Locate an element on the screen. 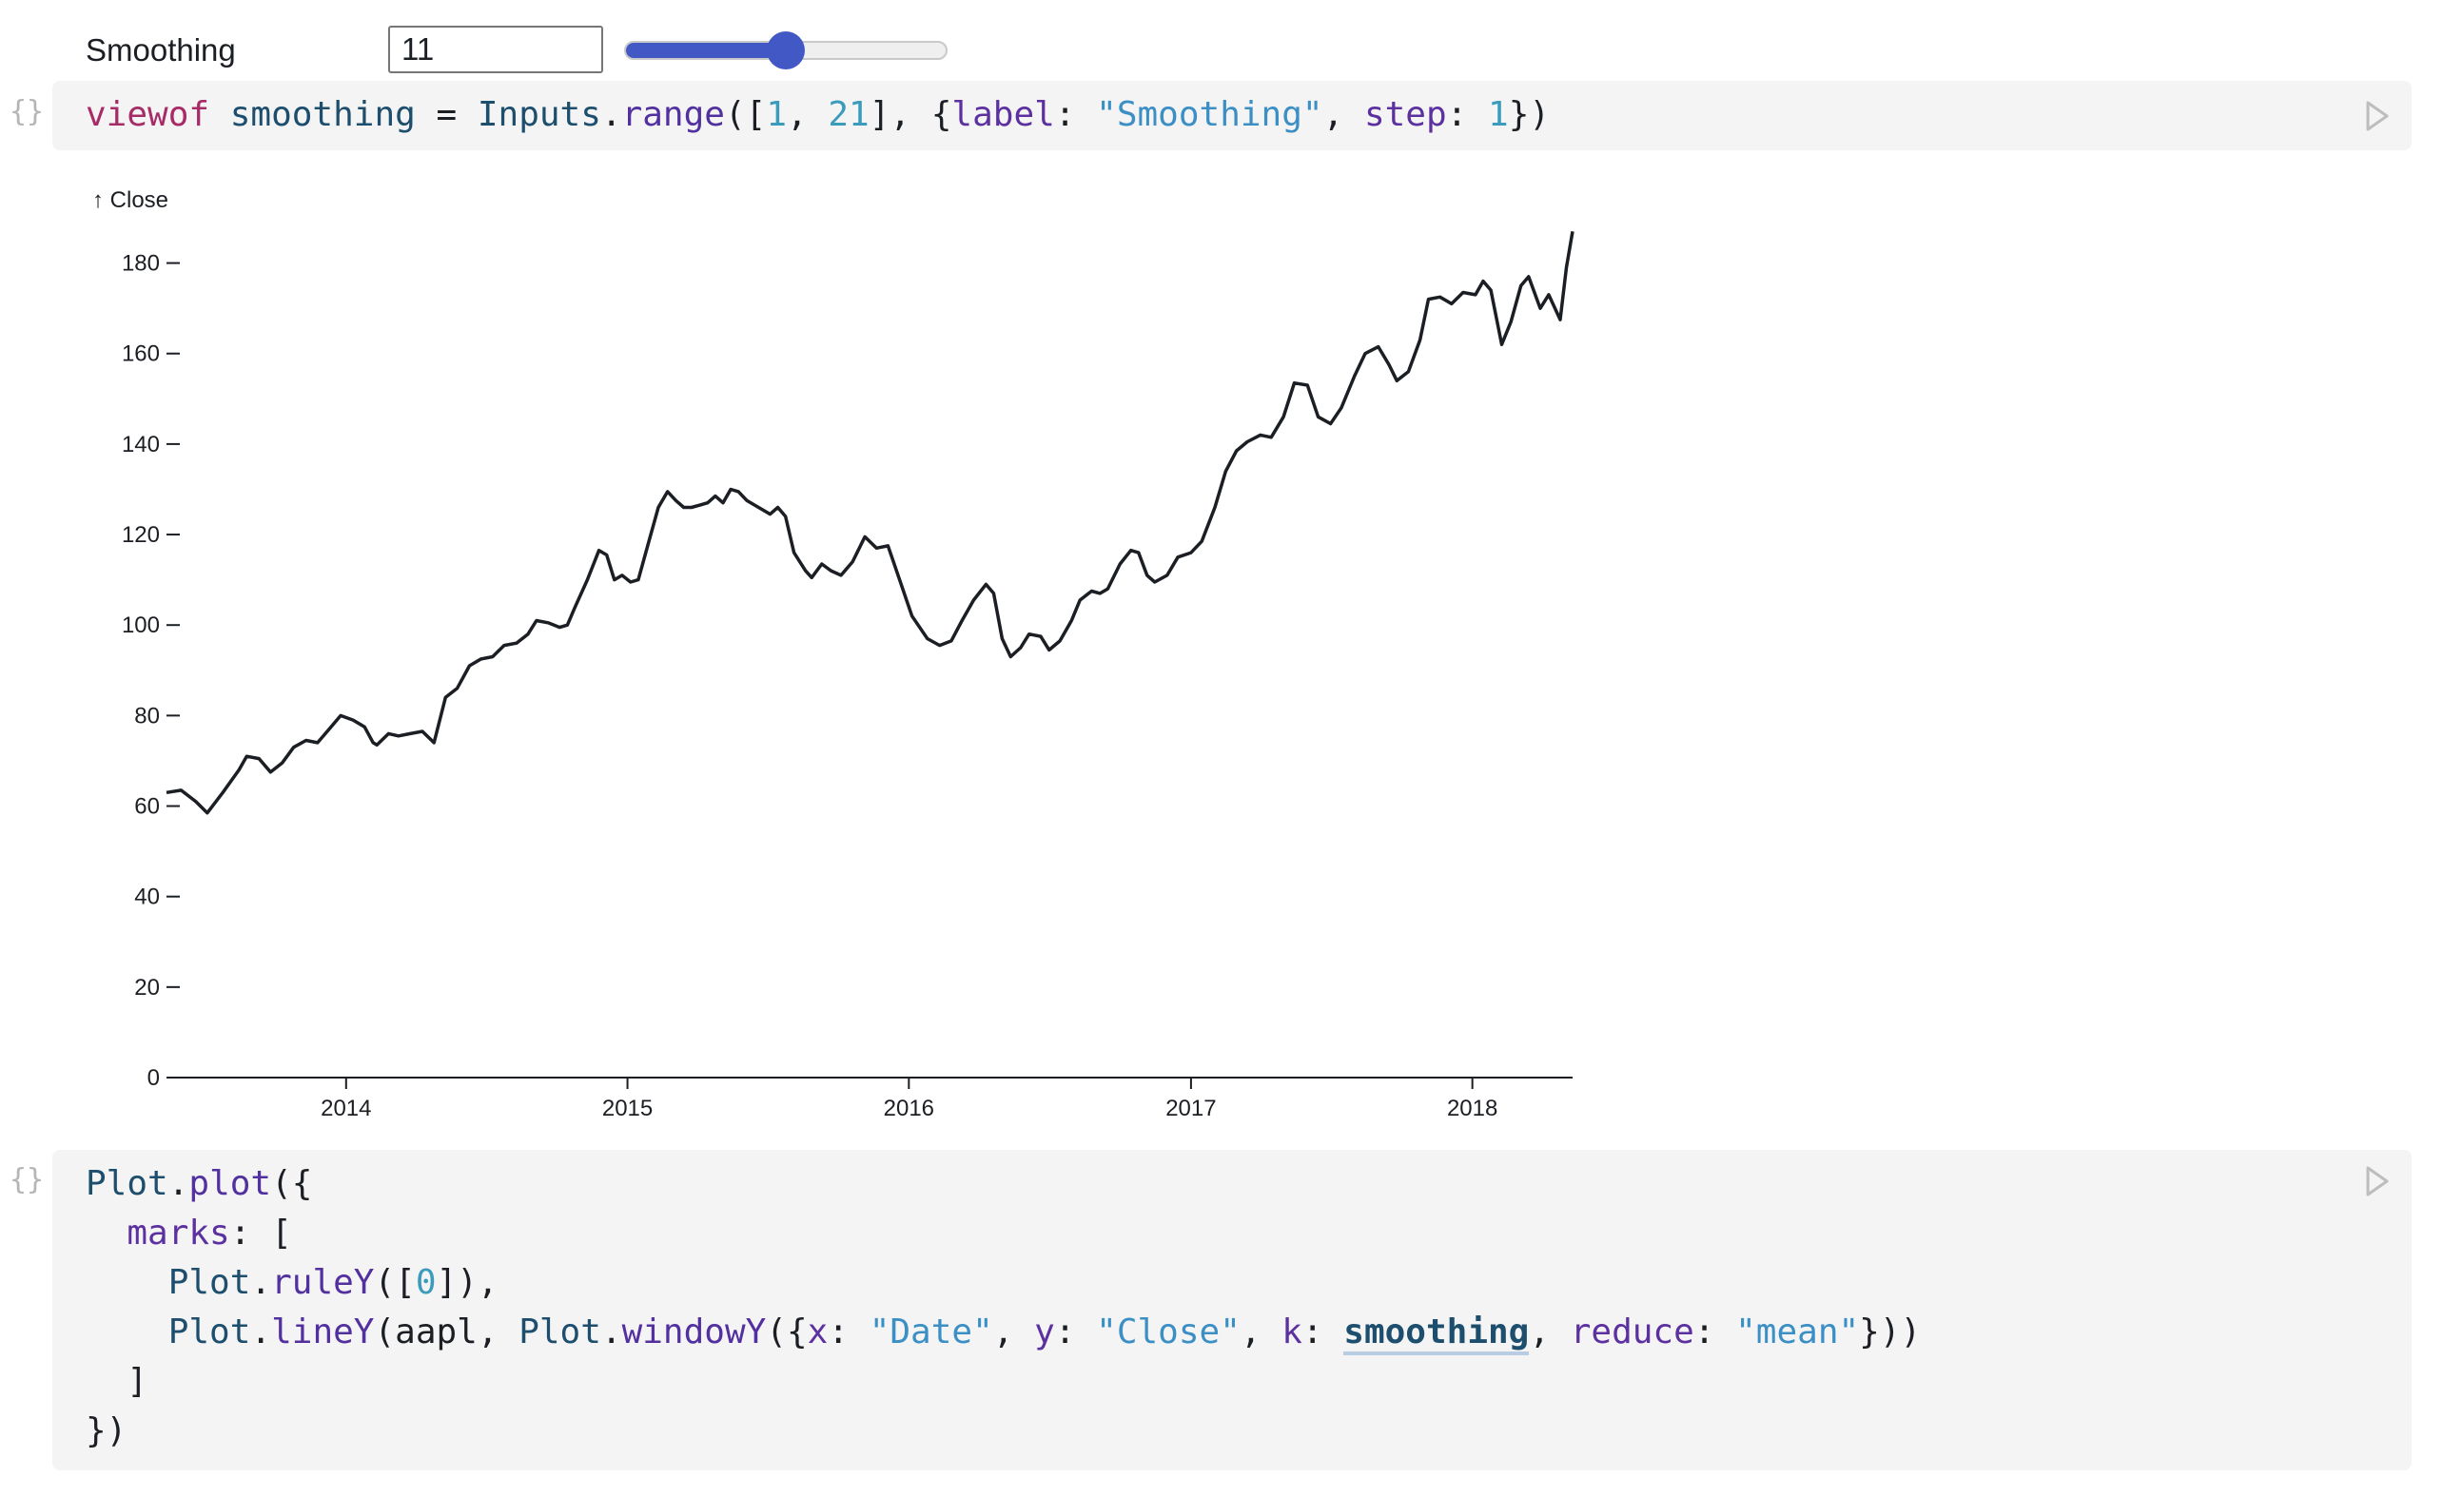  code-token: plot is located at coordinates (230, 1183).